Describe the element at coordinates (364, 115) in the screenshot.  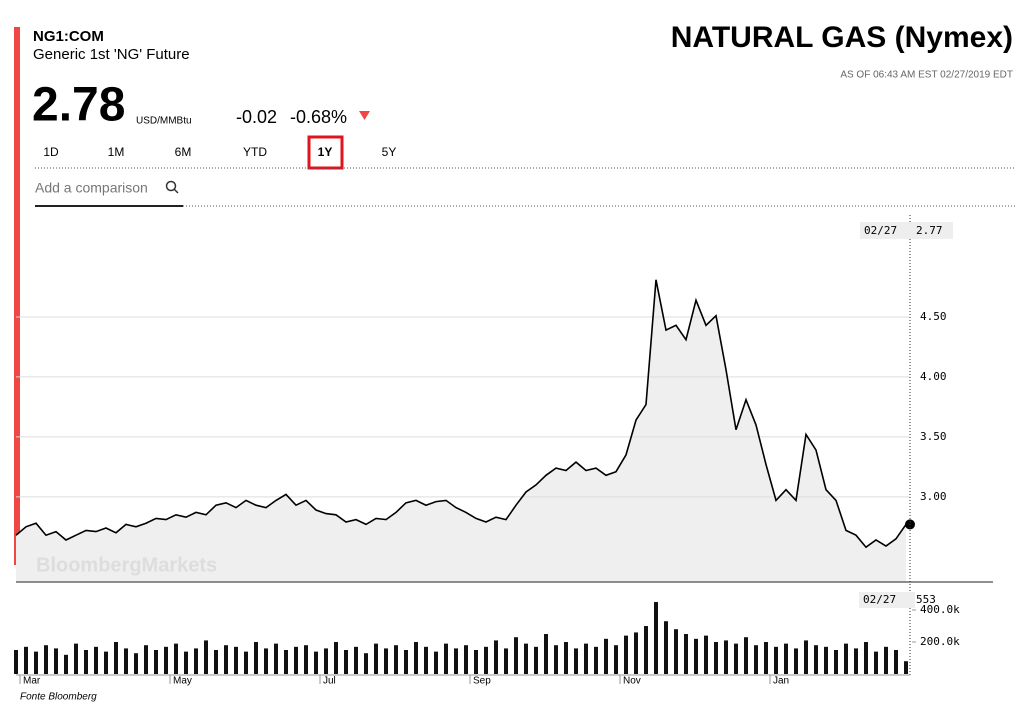
I see `down-arrow` at that location.